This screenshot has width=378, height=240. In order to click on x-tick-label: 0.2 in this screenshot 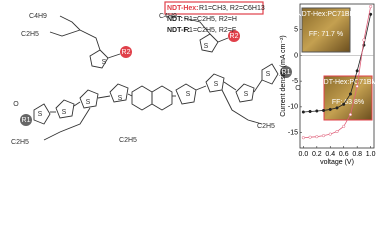, I will do `click(317, 154)`.